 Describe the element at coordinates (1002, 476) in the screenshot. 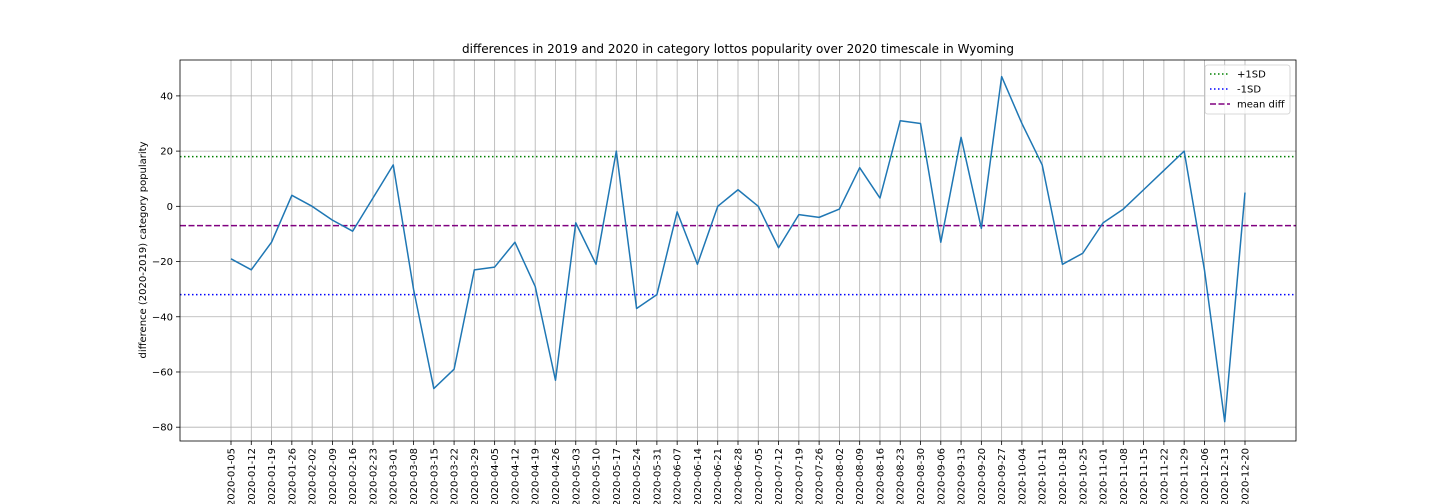

I see `x-tick-label: 2020-09-27` at that location.